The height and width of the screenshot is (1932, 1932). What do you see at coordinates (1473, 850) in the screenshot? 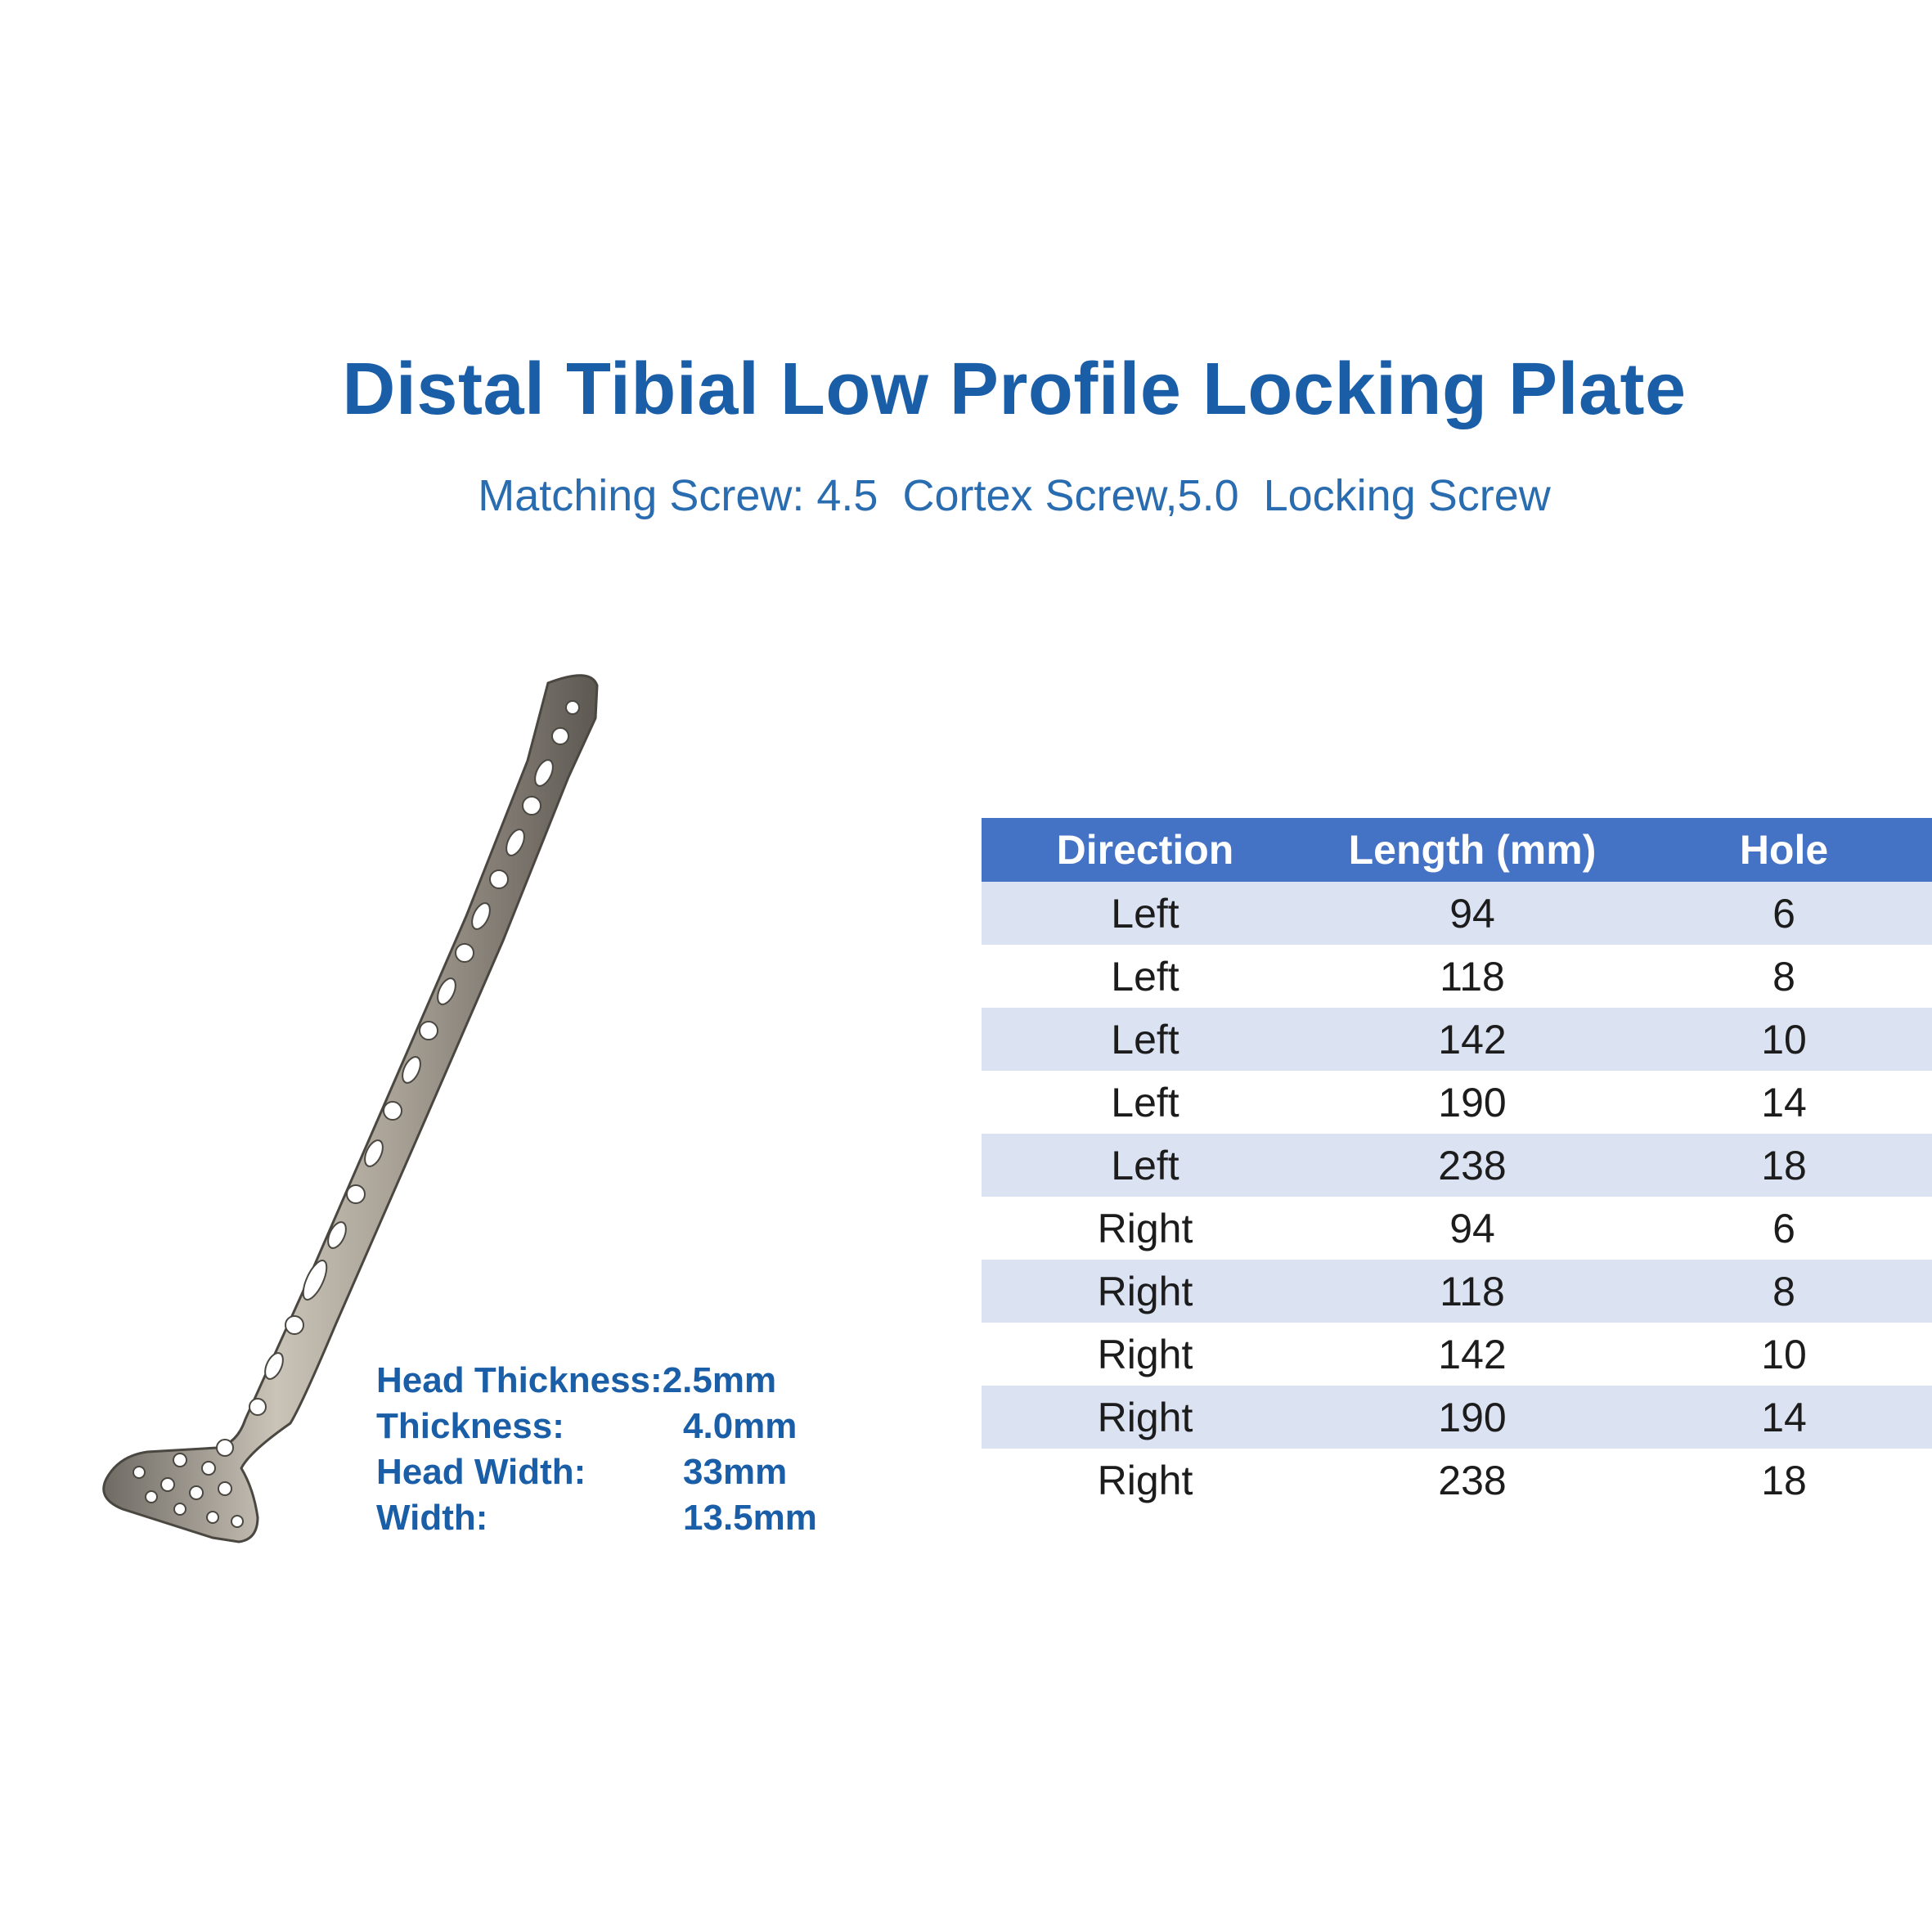
I see `header-length: Length (mm)` at bounding box center [1473, 850].